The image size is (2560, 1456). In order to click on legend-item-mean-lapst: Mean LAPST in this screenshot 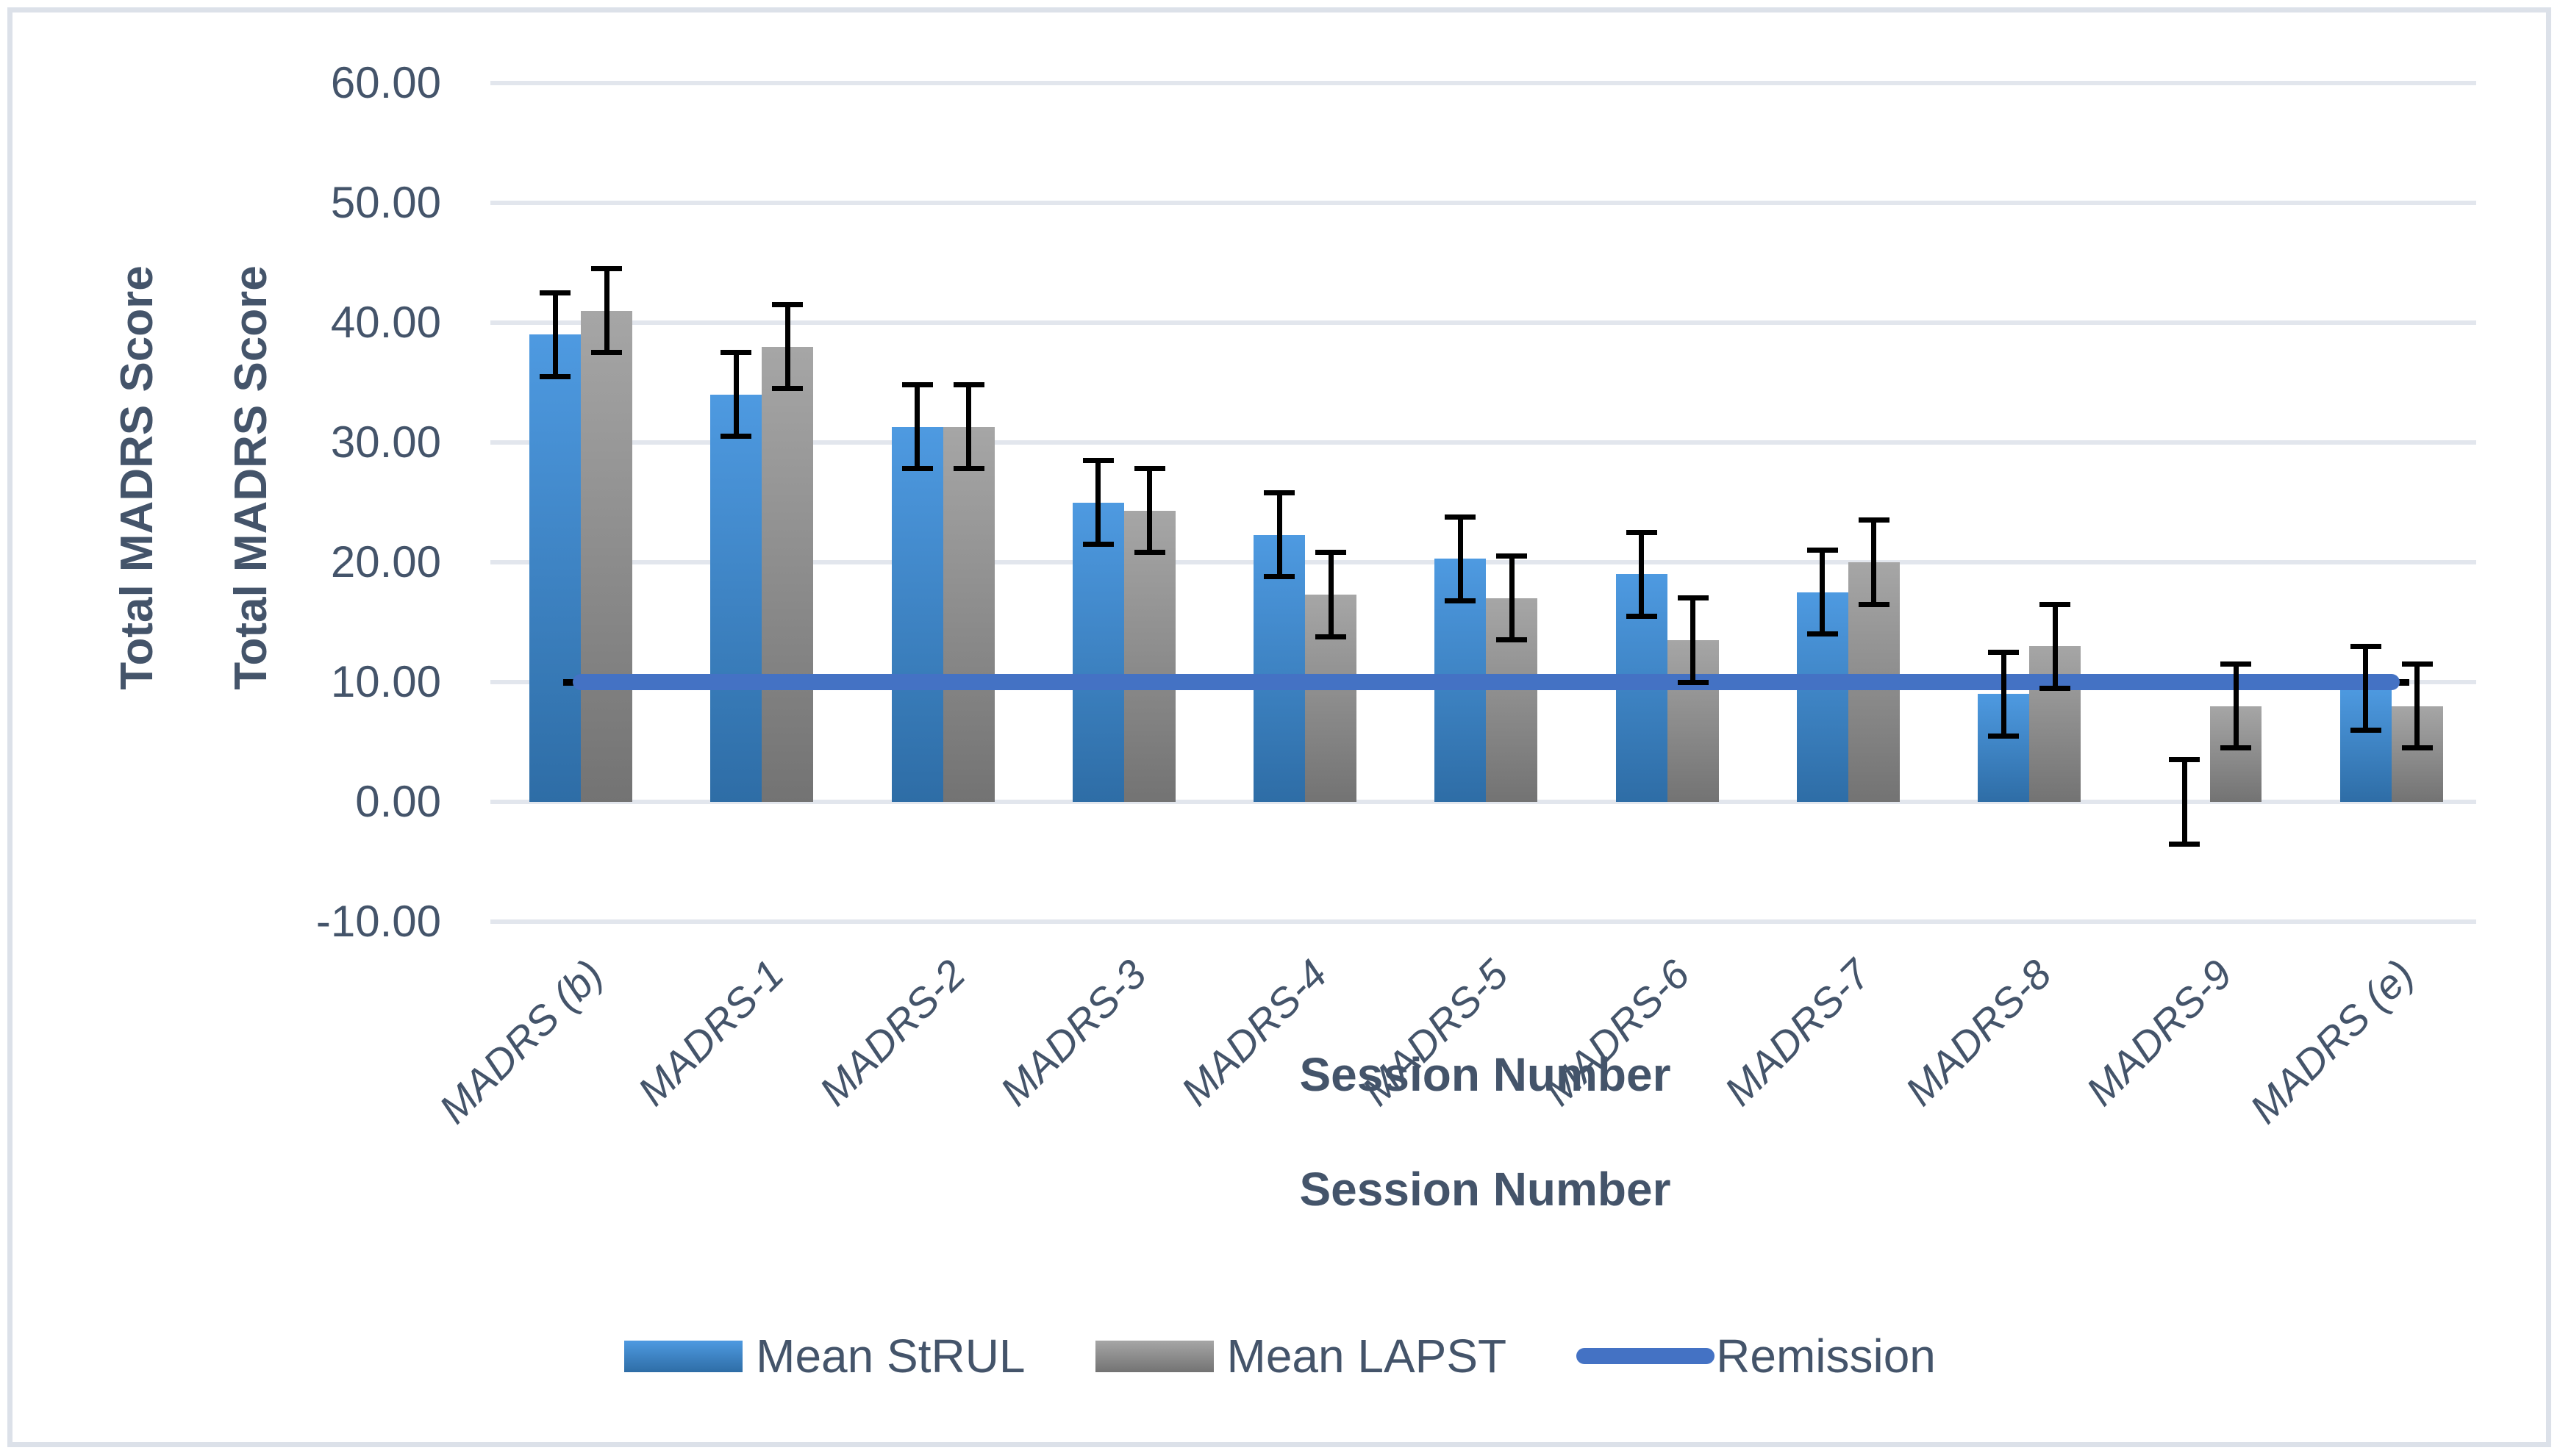, I will do `click(1301, 1356)`.